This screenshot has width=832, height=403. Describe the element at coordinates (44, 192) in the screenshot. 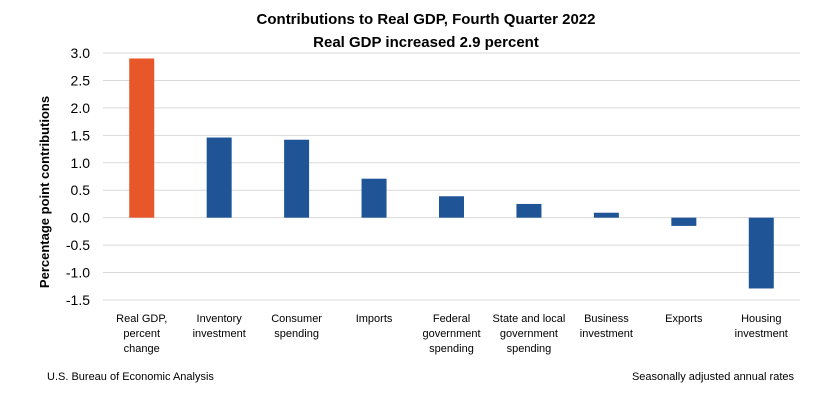

I see `y-axis-label: Percentage point contributions` at that location.